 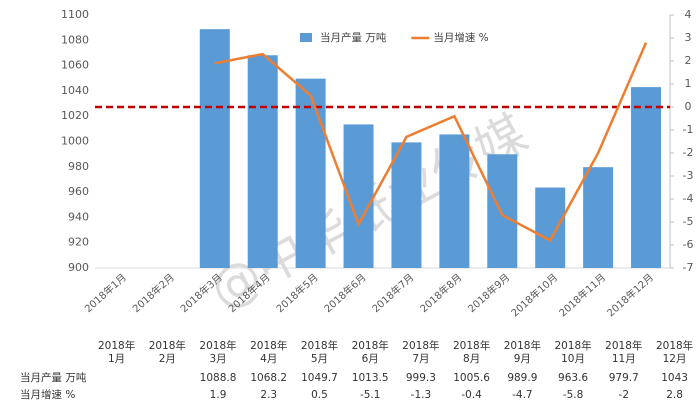 What do you see at coordinates (472, 352) in the screenshot?
I see `table-header: 2018年8月` at bounding box center [472, 352].